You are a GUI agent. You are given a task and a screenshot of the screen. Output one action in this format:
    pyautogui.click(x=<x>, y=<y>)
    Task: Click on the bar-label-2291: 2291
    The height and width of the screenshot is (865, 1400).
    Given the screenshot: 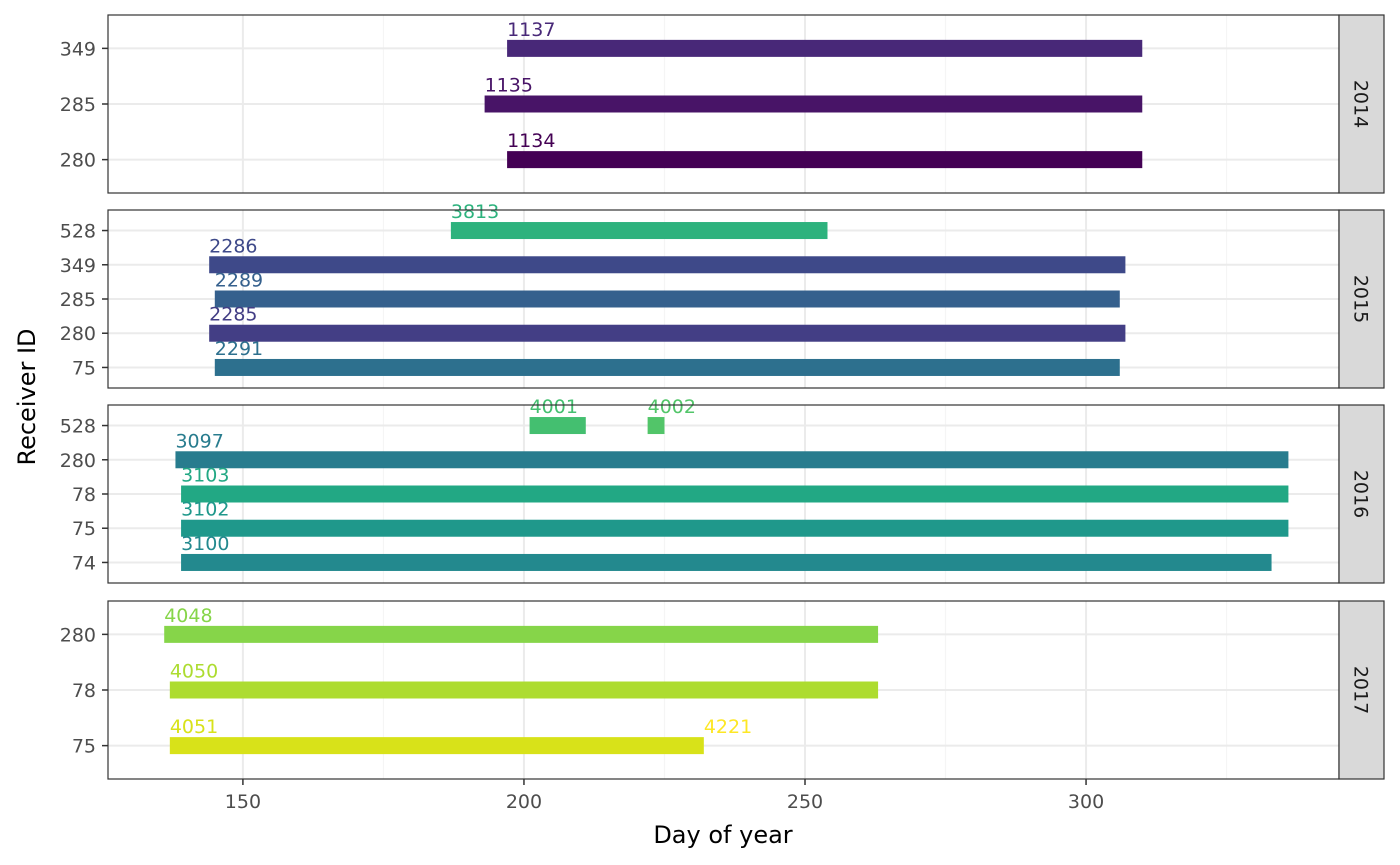 What is the action you would take?
    pyautogui.click(x=239, y=349)
    